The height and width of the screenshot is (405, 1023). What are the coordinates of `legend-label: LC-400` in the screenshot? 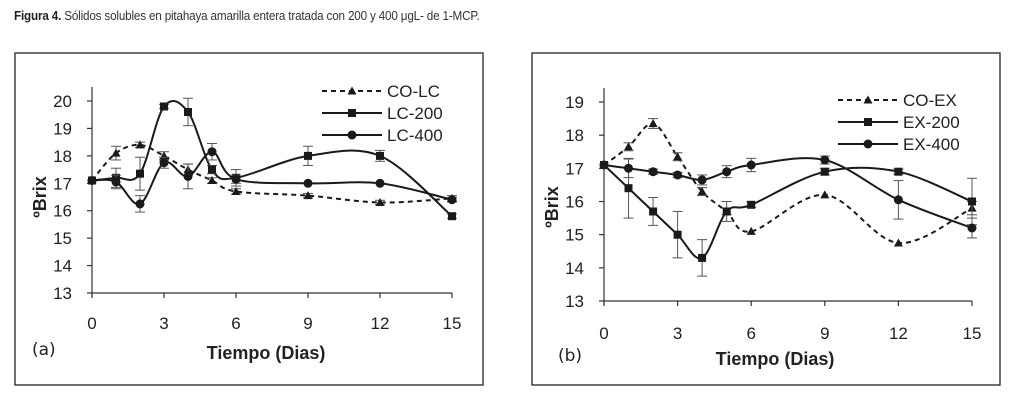 It's located at (415, 135).